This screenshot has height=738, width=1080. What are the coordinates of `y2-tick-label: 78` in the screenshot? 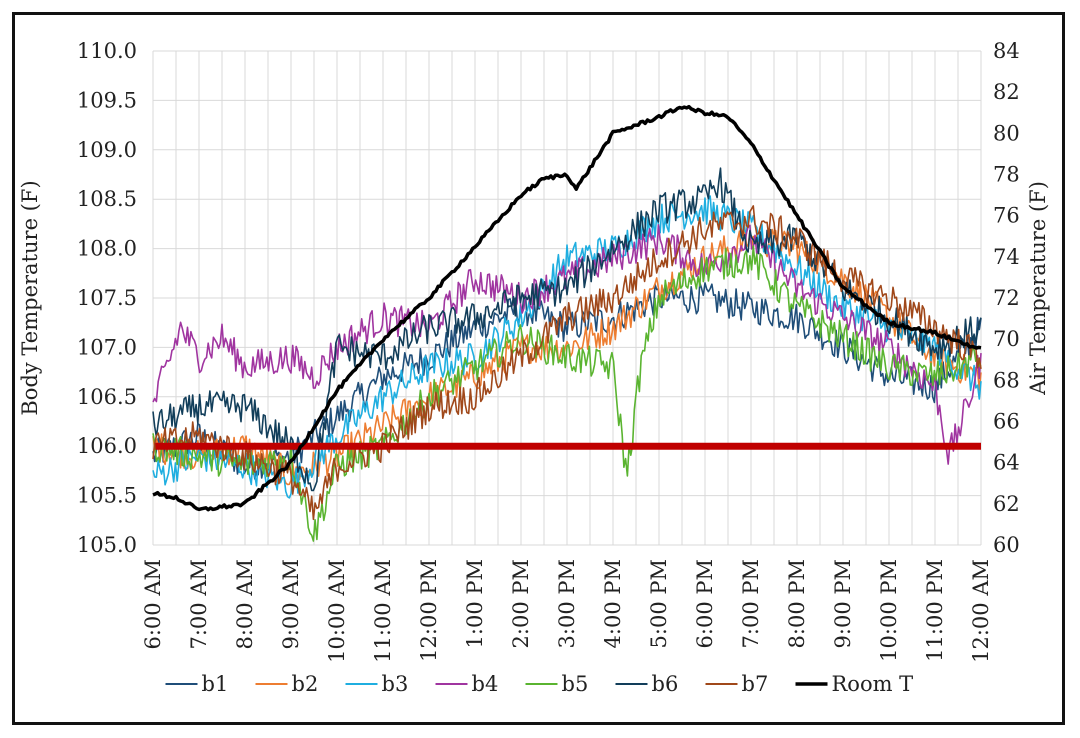 It's located at (1006, 175).